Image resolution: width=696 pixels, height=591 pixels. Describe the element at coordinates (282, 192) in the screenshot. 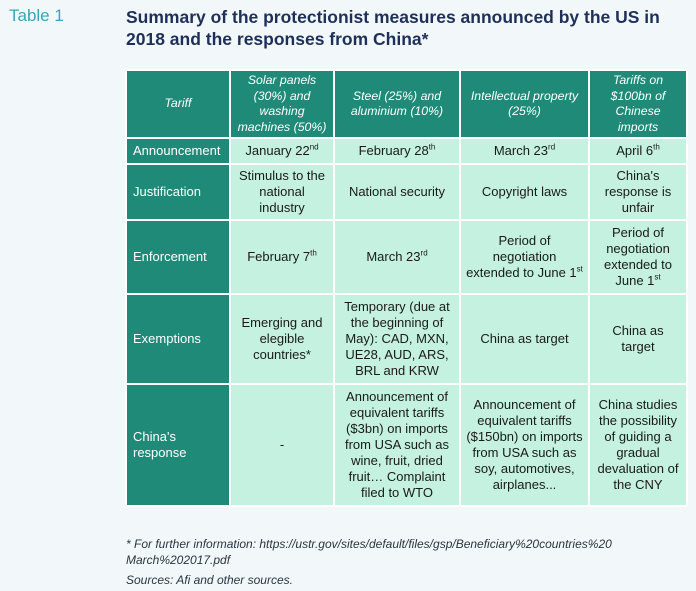

I see `table-cell: Stimulus to the national industry` at that location.